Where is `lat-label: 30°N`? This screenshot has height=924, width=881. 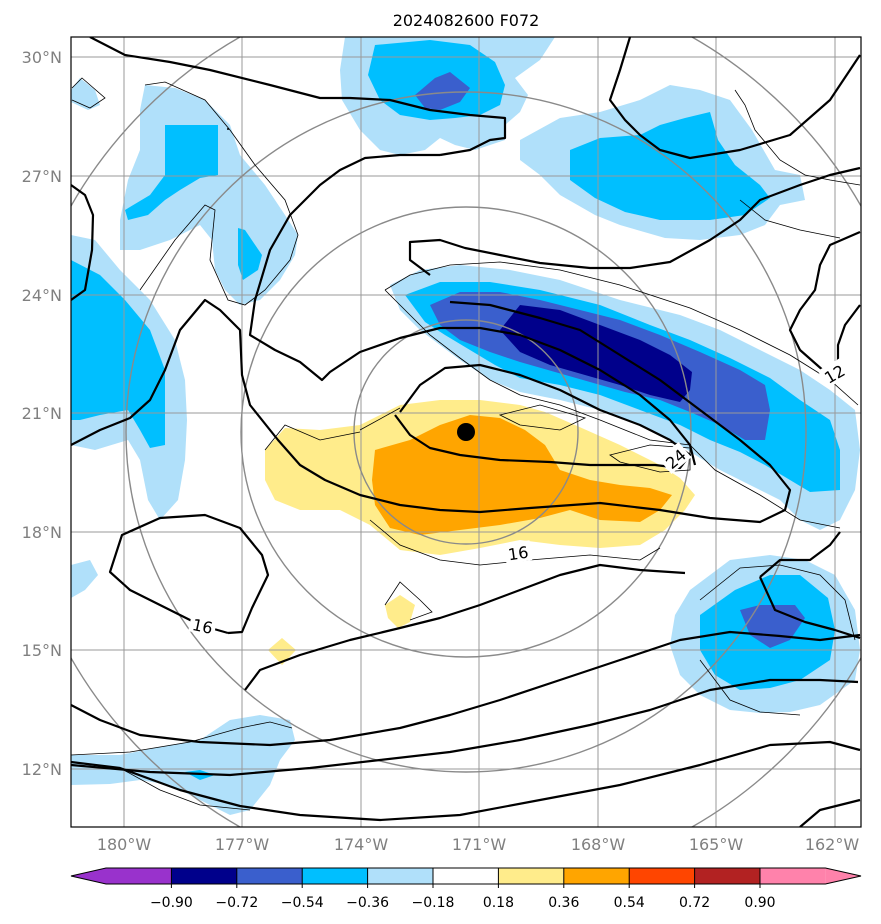
lat-label: 30°N is located at coordinates (42, 57).